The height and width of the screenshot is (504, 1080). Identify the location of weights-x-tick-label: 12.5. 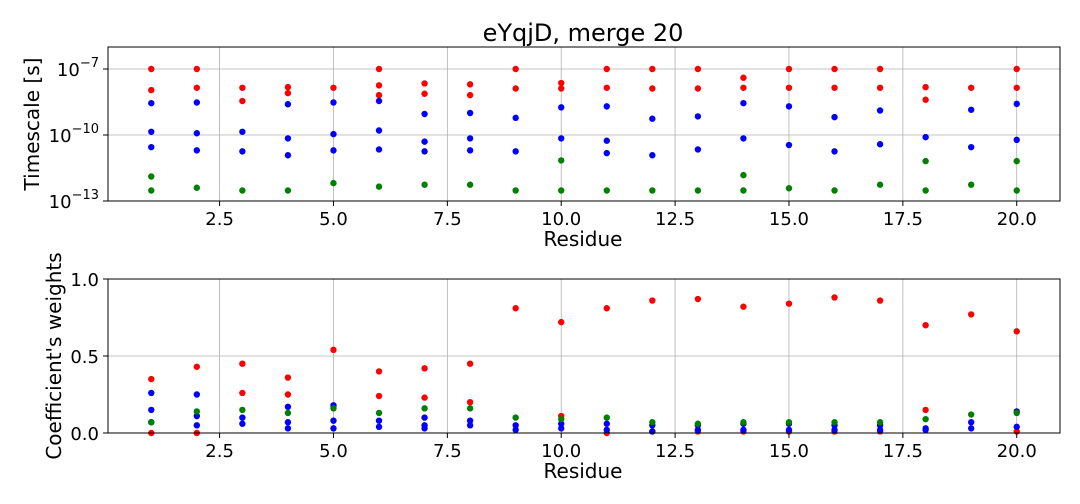
(675, 451).